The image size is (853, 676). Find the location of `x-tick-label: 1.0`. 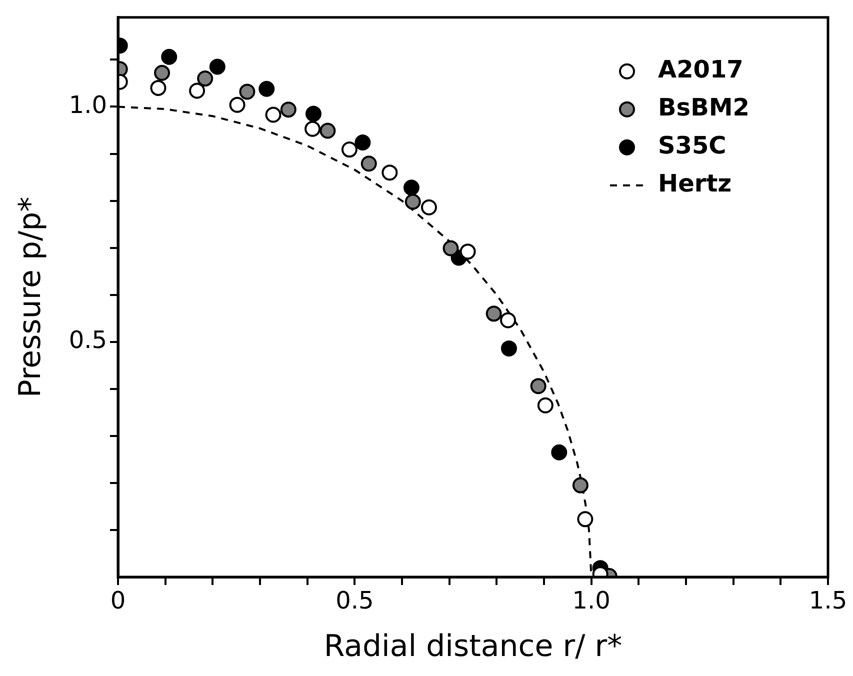

x-tick-label: 1.0 is located at coordinates (591, 600).